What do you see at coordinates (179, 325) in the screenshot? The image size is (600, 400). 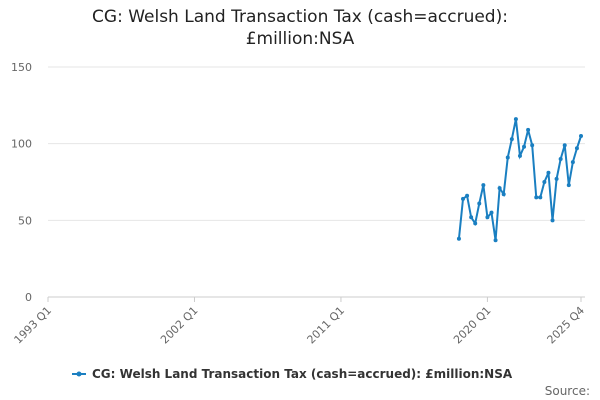 I see `x-tick-label: 2002 Q1` at bounding box center [179, 325].